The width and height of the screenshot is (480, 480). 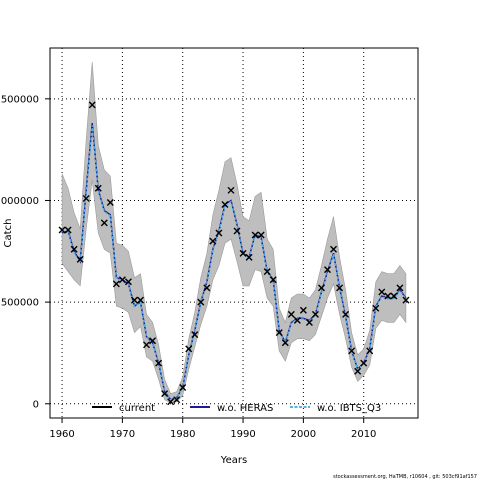 I want to click on legend: current w.o. HERAS w.o. IBTS_Q3, so click(x=236, y=408).